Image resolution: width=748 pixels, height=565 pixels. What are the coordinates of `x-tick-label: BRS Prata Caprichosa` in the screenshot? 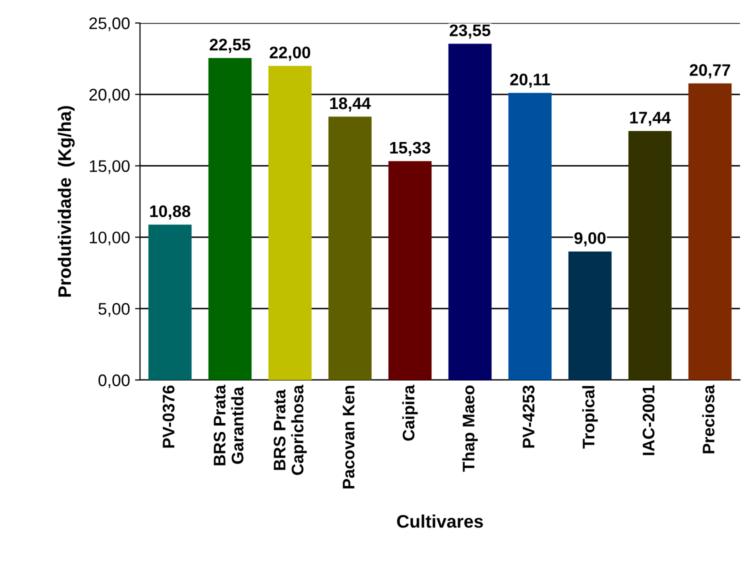 It's located at (290, 429).